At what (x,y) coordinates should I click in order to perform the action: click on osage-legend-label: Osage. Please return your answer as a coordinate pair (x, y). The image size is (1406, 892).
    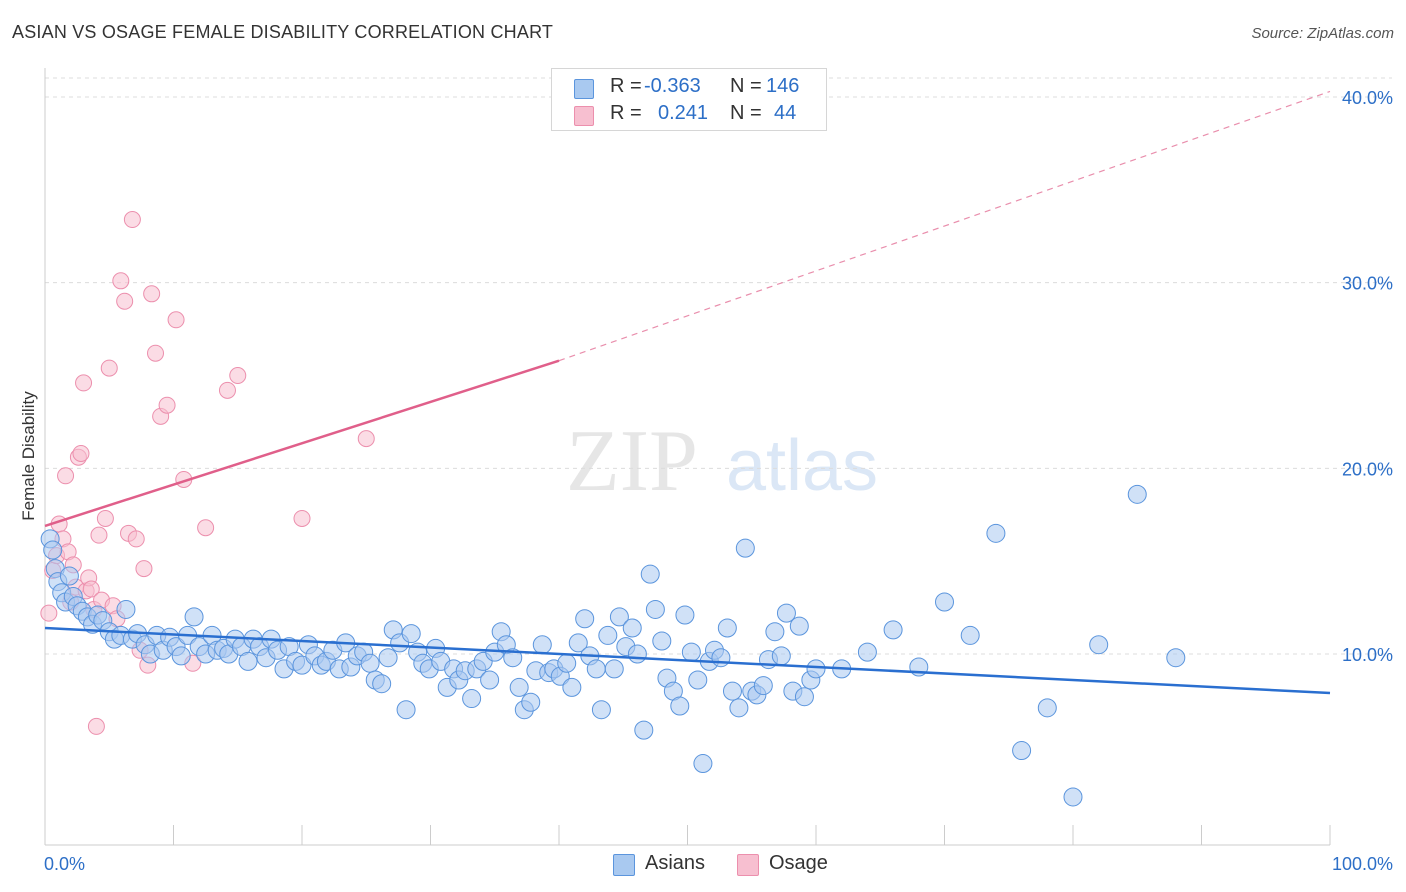
    Looking at the image, I should click on (798, 863).